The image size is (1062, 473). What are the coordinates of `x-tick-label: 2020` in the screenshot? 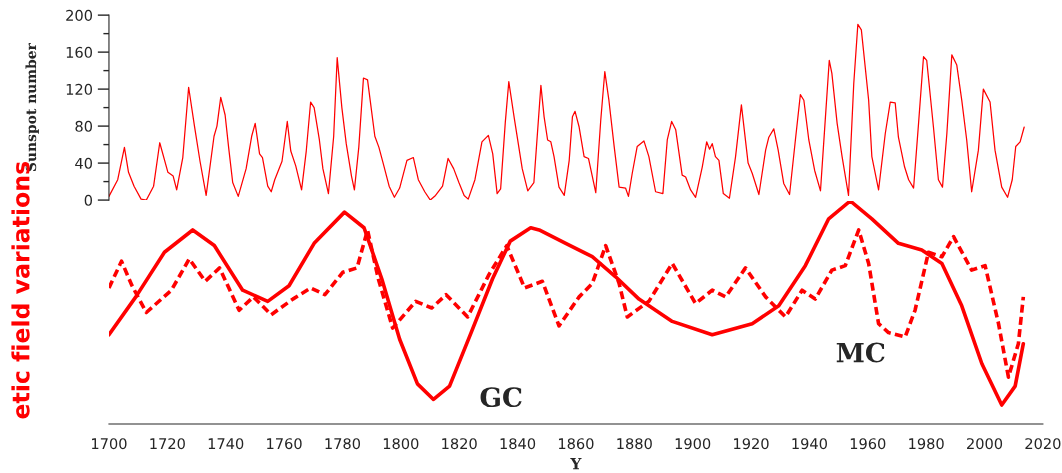 It's located at (1043, 444).